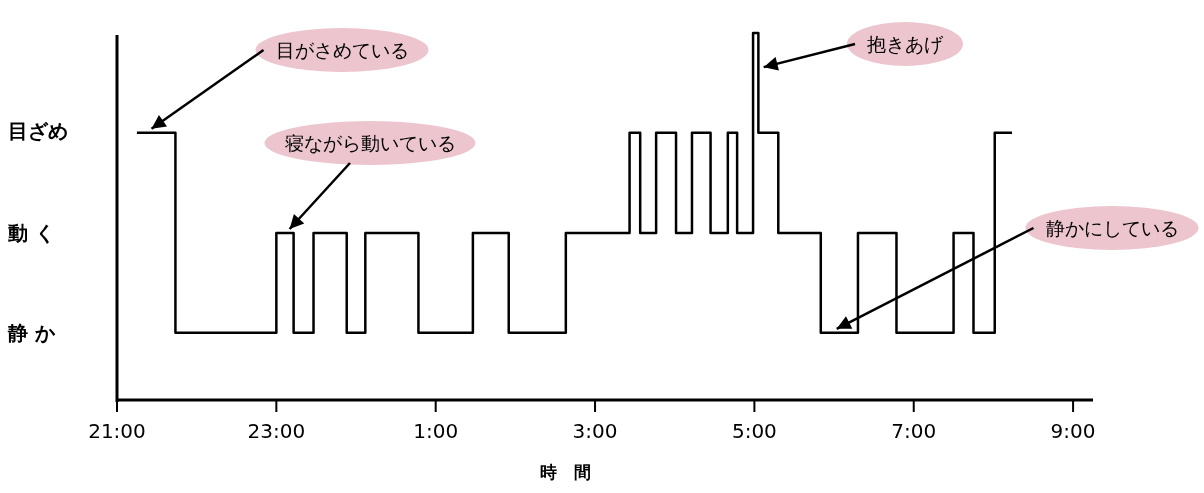 Image resolution: width=1204 pixels, height=493 pixels. Describe the element at coordinates (342, 50) in the screenshot. I see `annotation: 目がさめている` at that location.